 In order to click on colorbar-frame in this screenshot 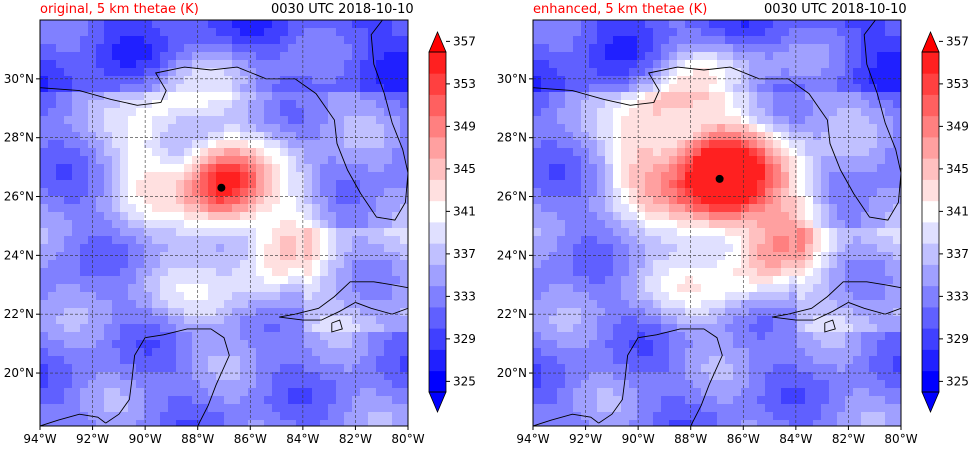, I will do `click(437, 222)`.